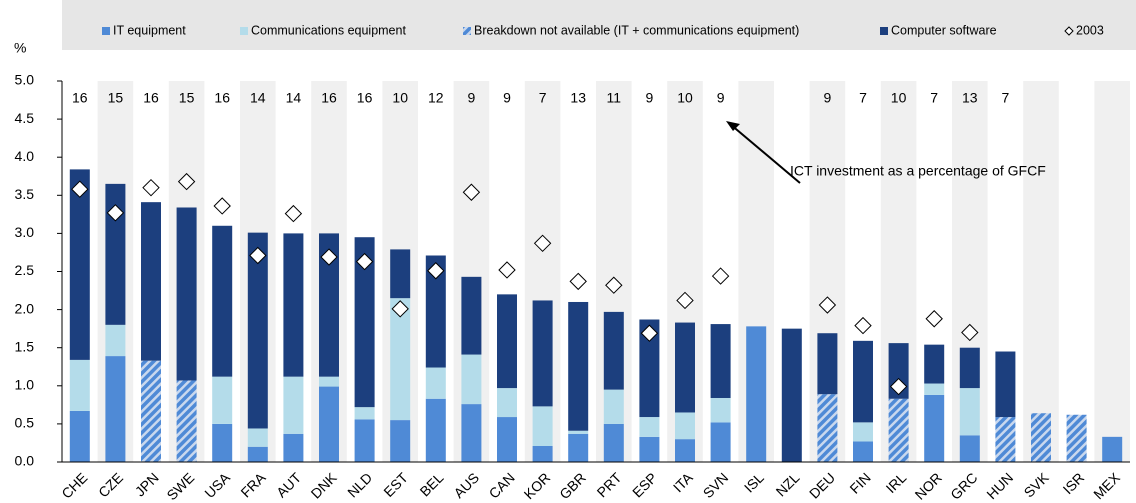 This screenshot has width=1136, height=503. What do you see at coordinates (25, 423) in the screenshot?
I see `y-tick-label: 0.5` at bounding box center [25, 423].